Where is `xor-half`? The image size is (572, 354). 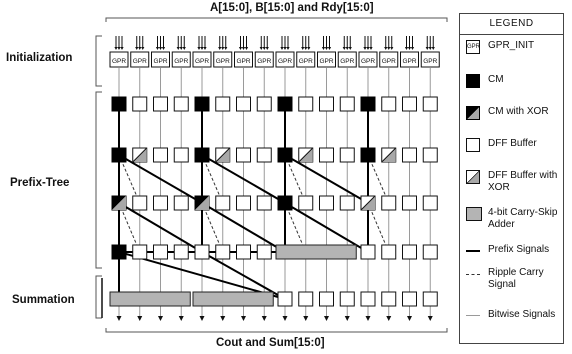
xor-half is located at coordinates (202, 203).